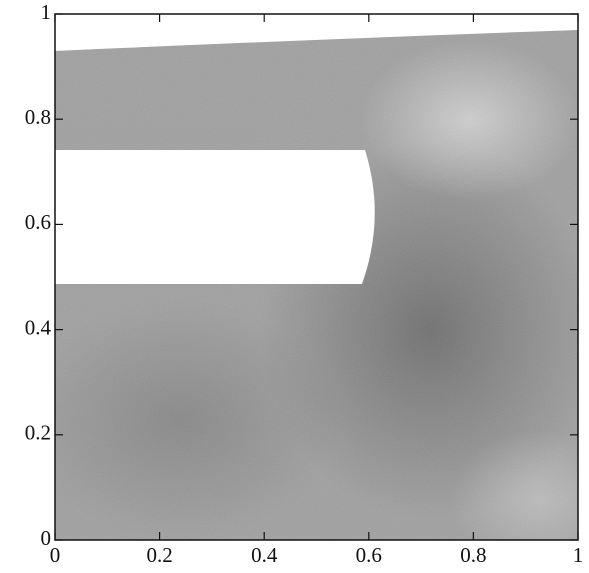  What do you see at coordinates (46, 538) in the screenshot?
I see `y-tick-label: 0` at bounding box center [46, 538].